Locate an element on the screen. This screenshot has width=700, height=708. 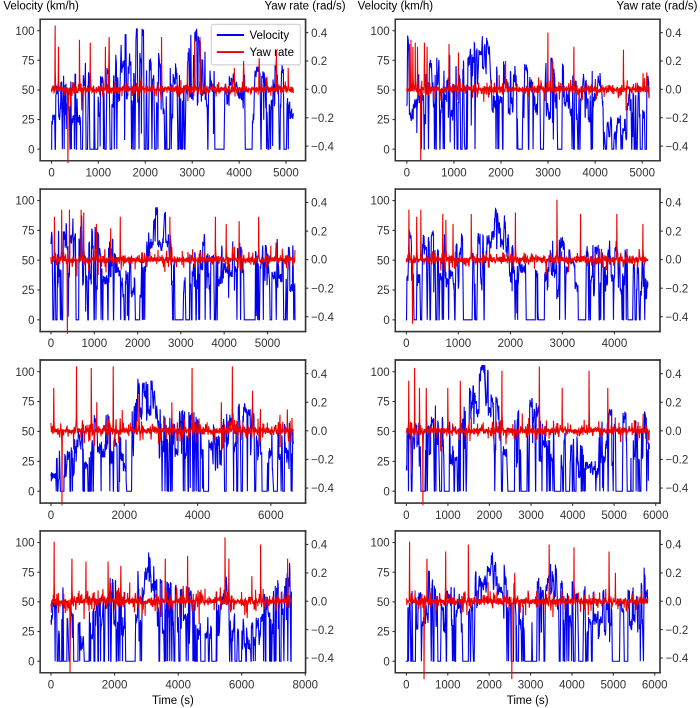
svg-text: 8000 is located at coordinates (305, 685).